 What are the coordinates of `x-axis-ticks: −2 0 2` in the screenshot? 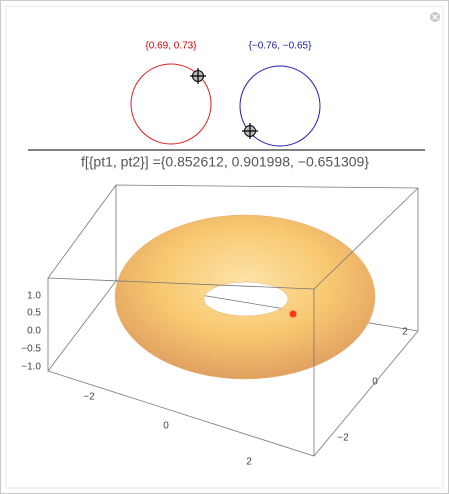 It's located at (167, 430).